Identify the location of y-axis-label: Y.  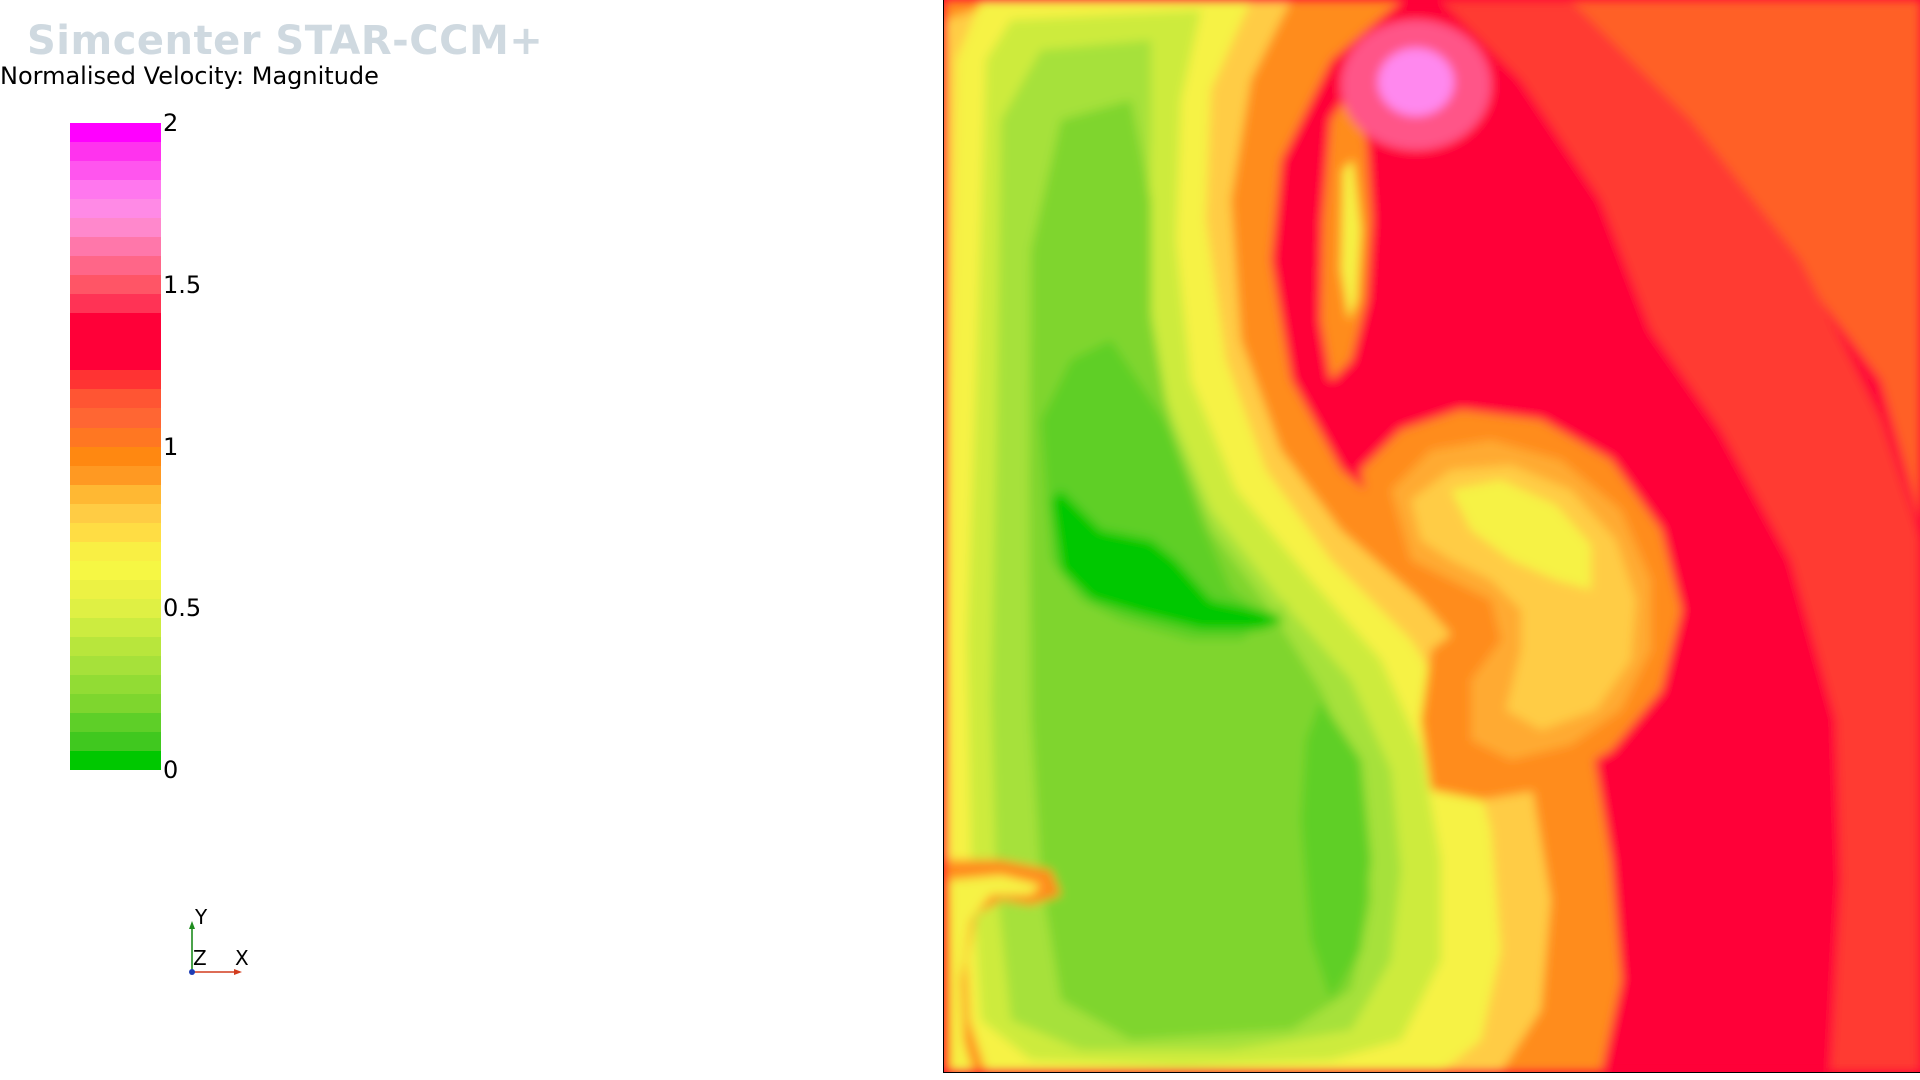
(201, 917).